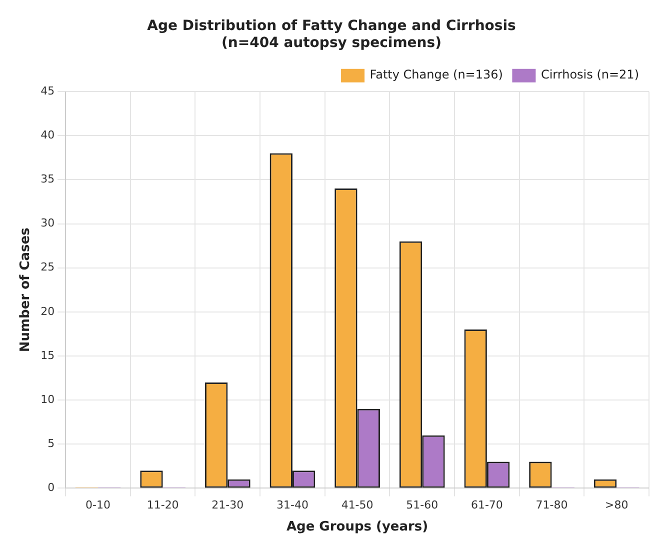 The width and height of the screenshot is (667, 551). Describe the element at coordinates (486, 505) in the screenshot. I see `x-tick-label: 61-70` at that location.